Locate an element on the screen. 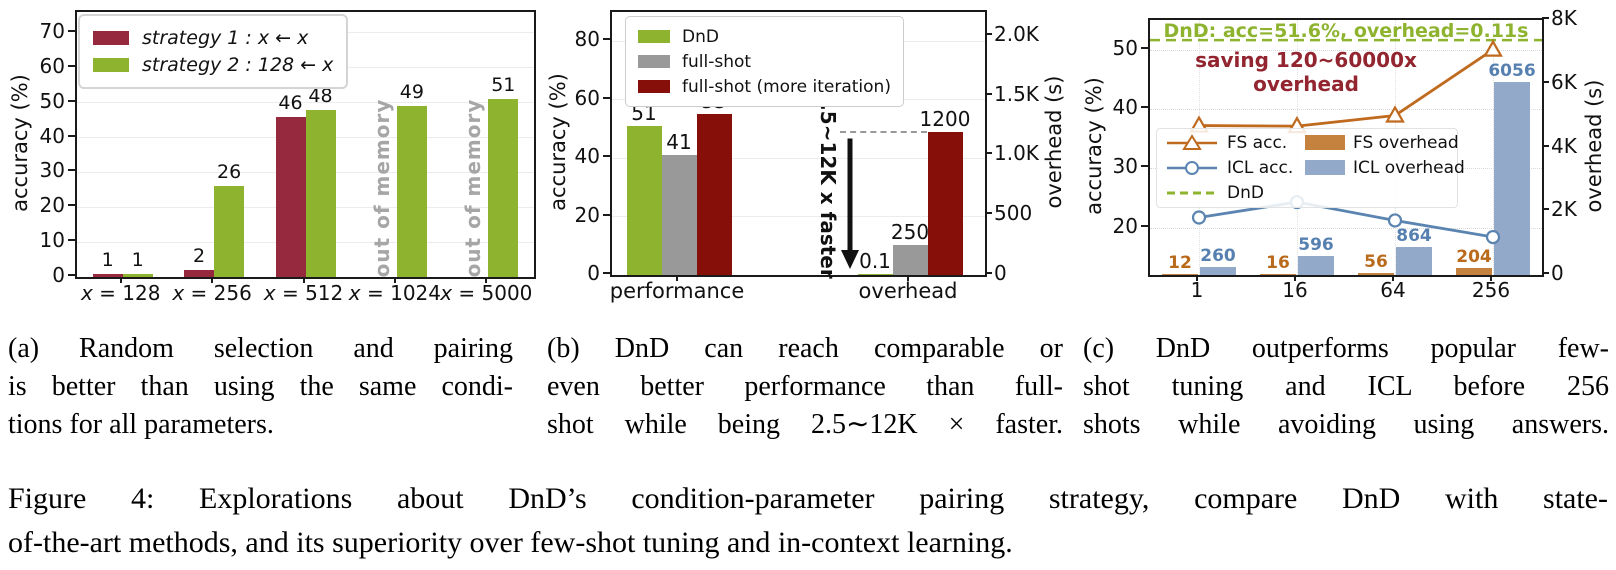  y-tick-label-right: 0 is located at coordinates (1000, 273).